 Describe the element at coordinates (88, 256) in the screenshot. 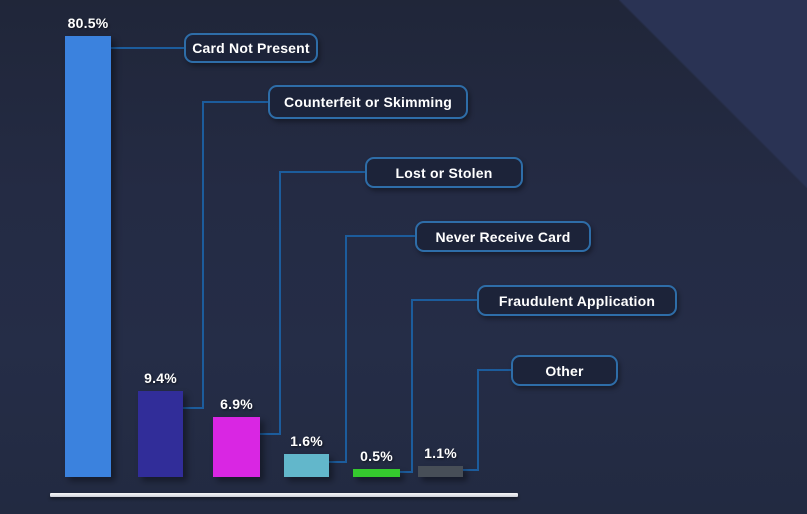

I see `bar-card-not-present` at that location.